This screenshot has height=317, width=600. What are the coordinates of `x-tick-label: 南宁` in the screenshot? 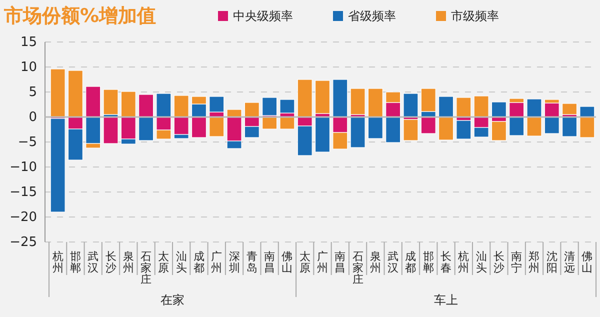 It's located at (516, 262).